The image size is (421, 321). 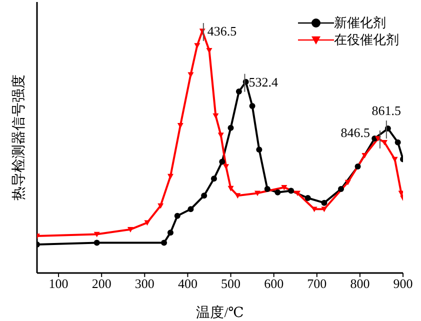 I want to click on x-tick-label: 200, so click(x=102, y=284).